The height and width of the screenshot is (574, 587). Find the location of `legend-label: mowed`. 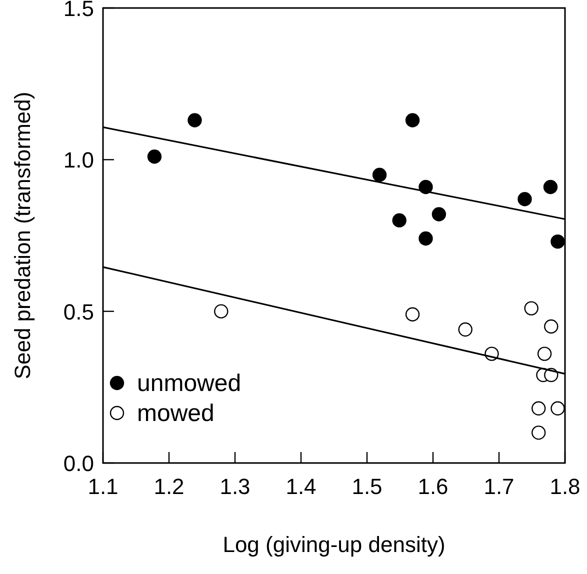

legend-label: mowed is located at coordinates (175, 413).